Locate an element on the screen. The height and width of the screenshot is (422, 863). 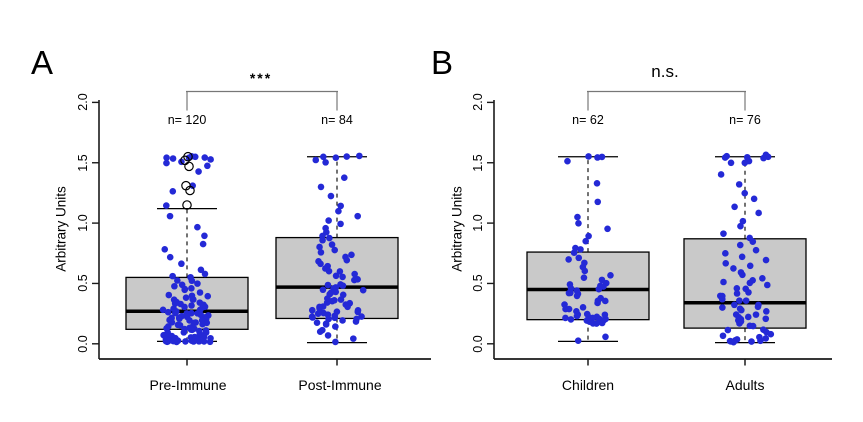
y-tick-label: 0.5 is located at coordinates (478, 283).